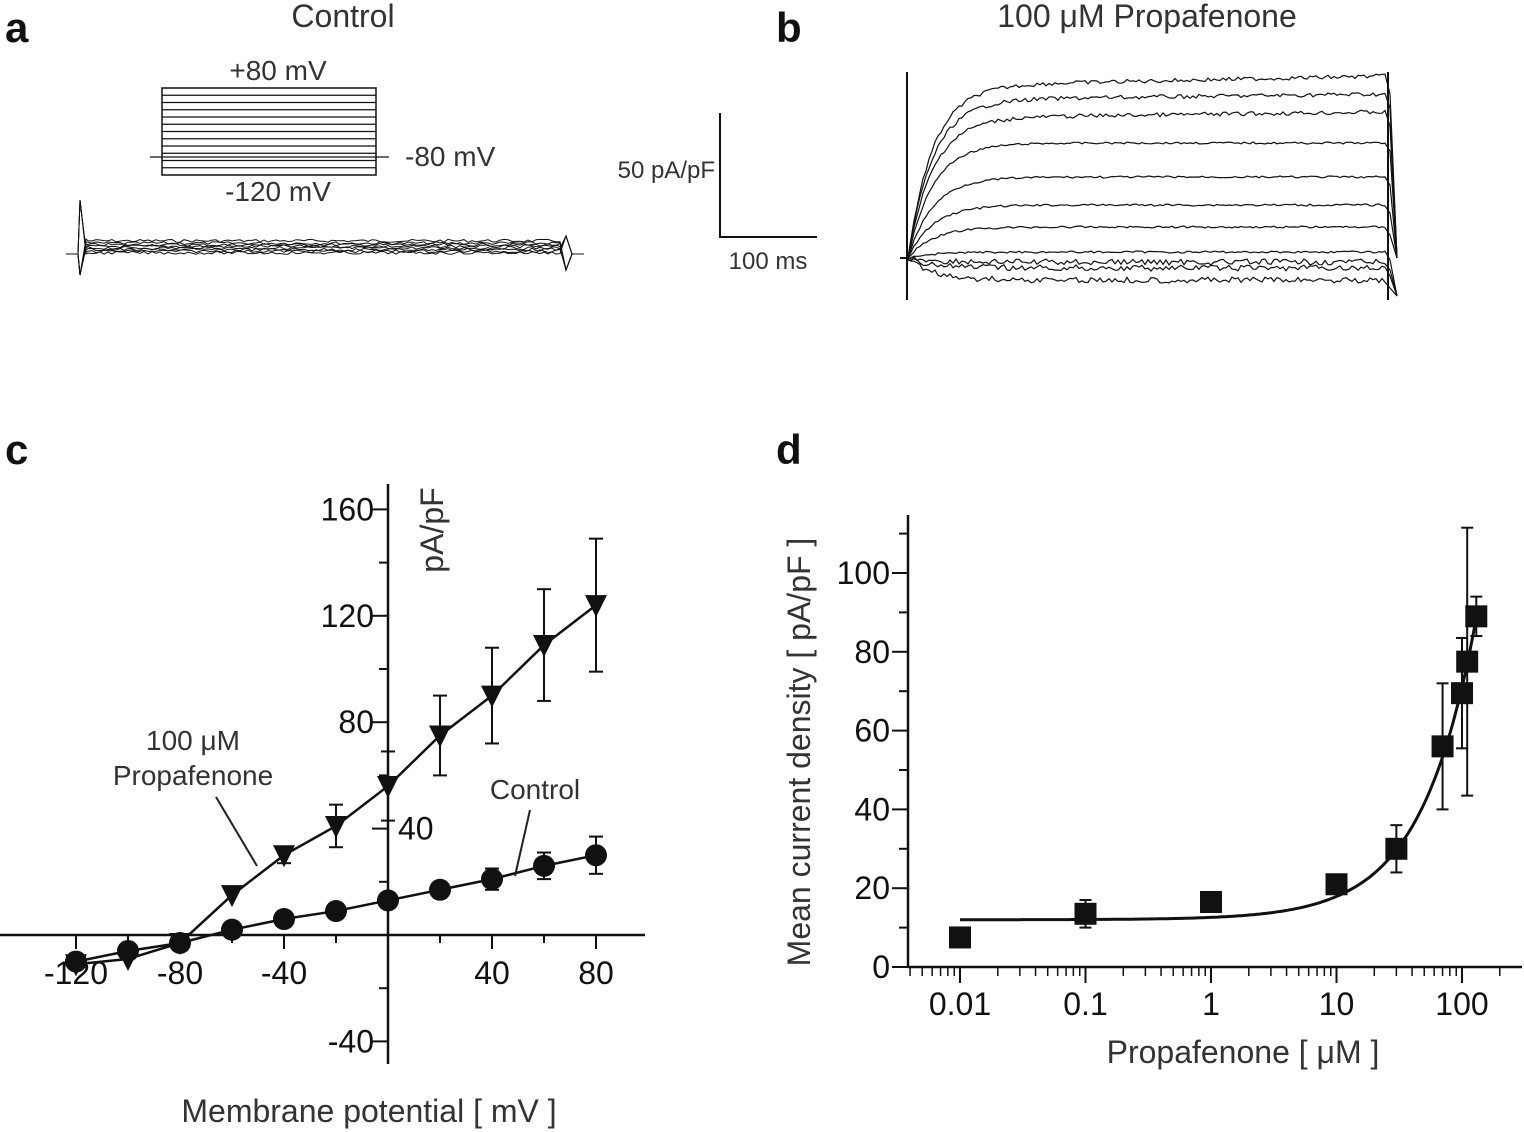  What do you see at coordinates (789, 449) in the screenshot?
I see `panel-letter-d: d` at bounding box center [789, 449].